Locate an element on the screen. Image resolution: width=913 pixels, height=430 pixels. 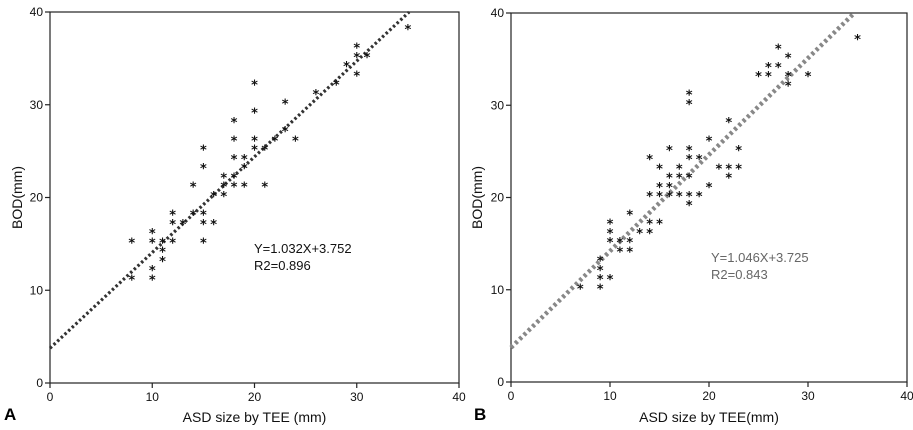
panel-label: A is located at coordinates (10, 414).